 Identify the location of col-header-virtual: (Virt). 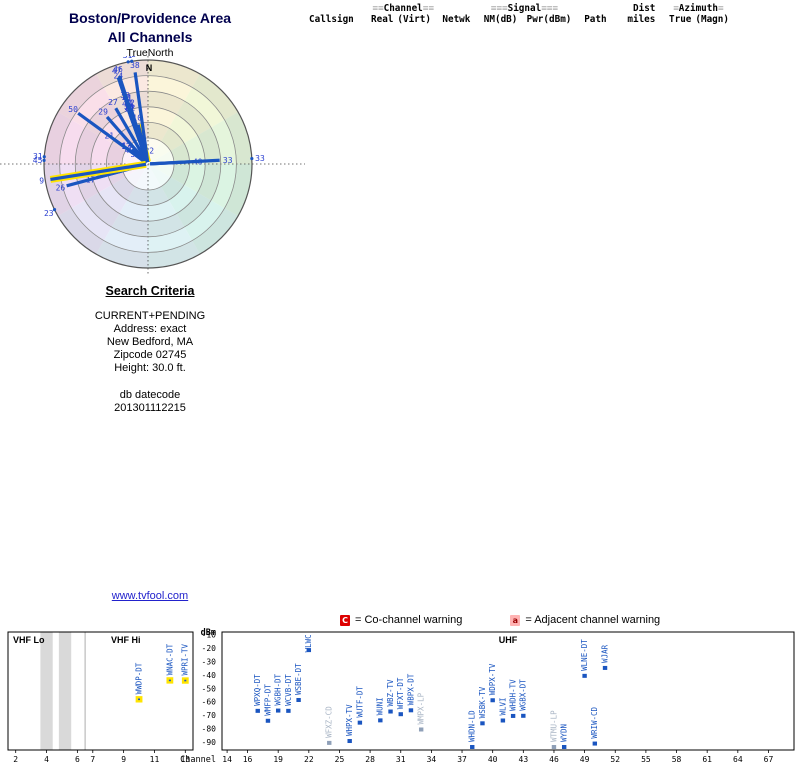
(416, 20).